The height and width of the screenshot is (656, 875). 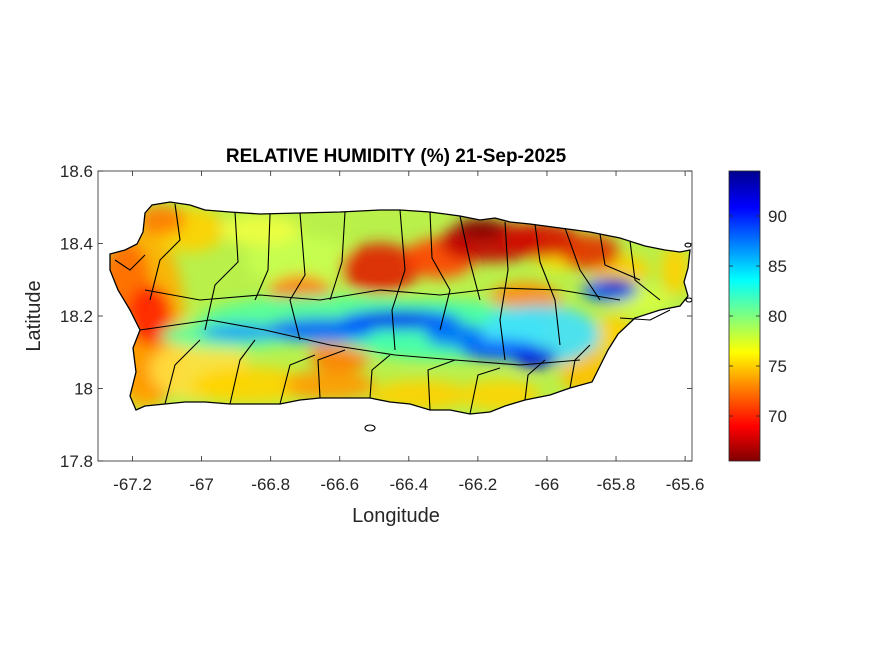 I want to click on x-tick-label: -66.2, so click(x=478, y=484).